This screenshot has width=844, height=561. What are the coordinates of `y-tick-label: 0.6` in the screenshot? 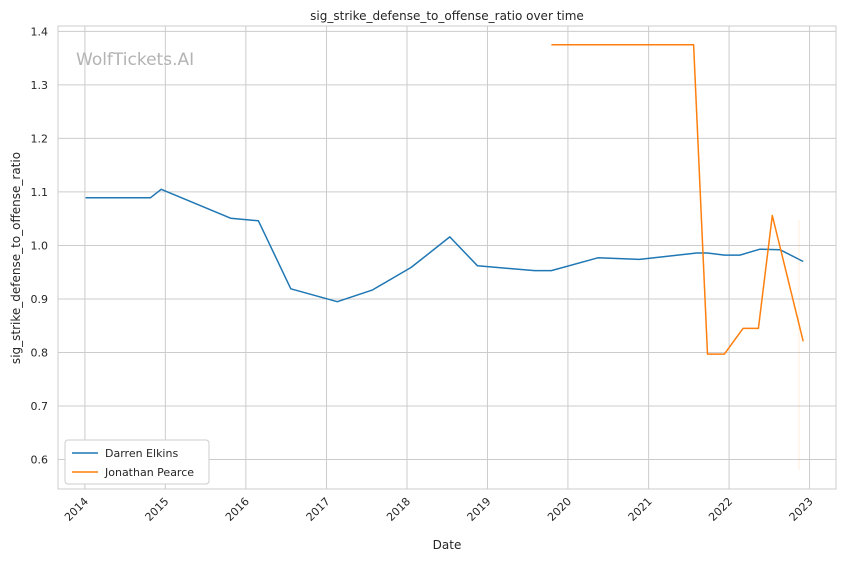 It's located at (40, 460).